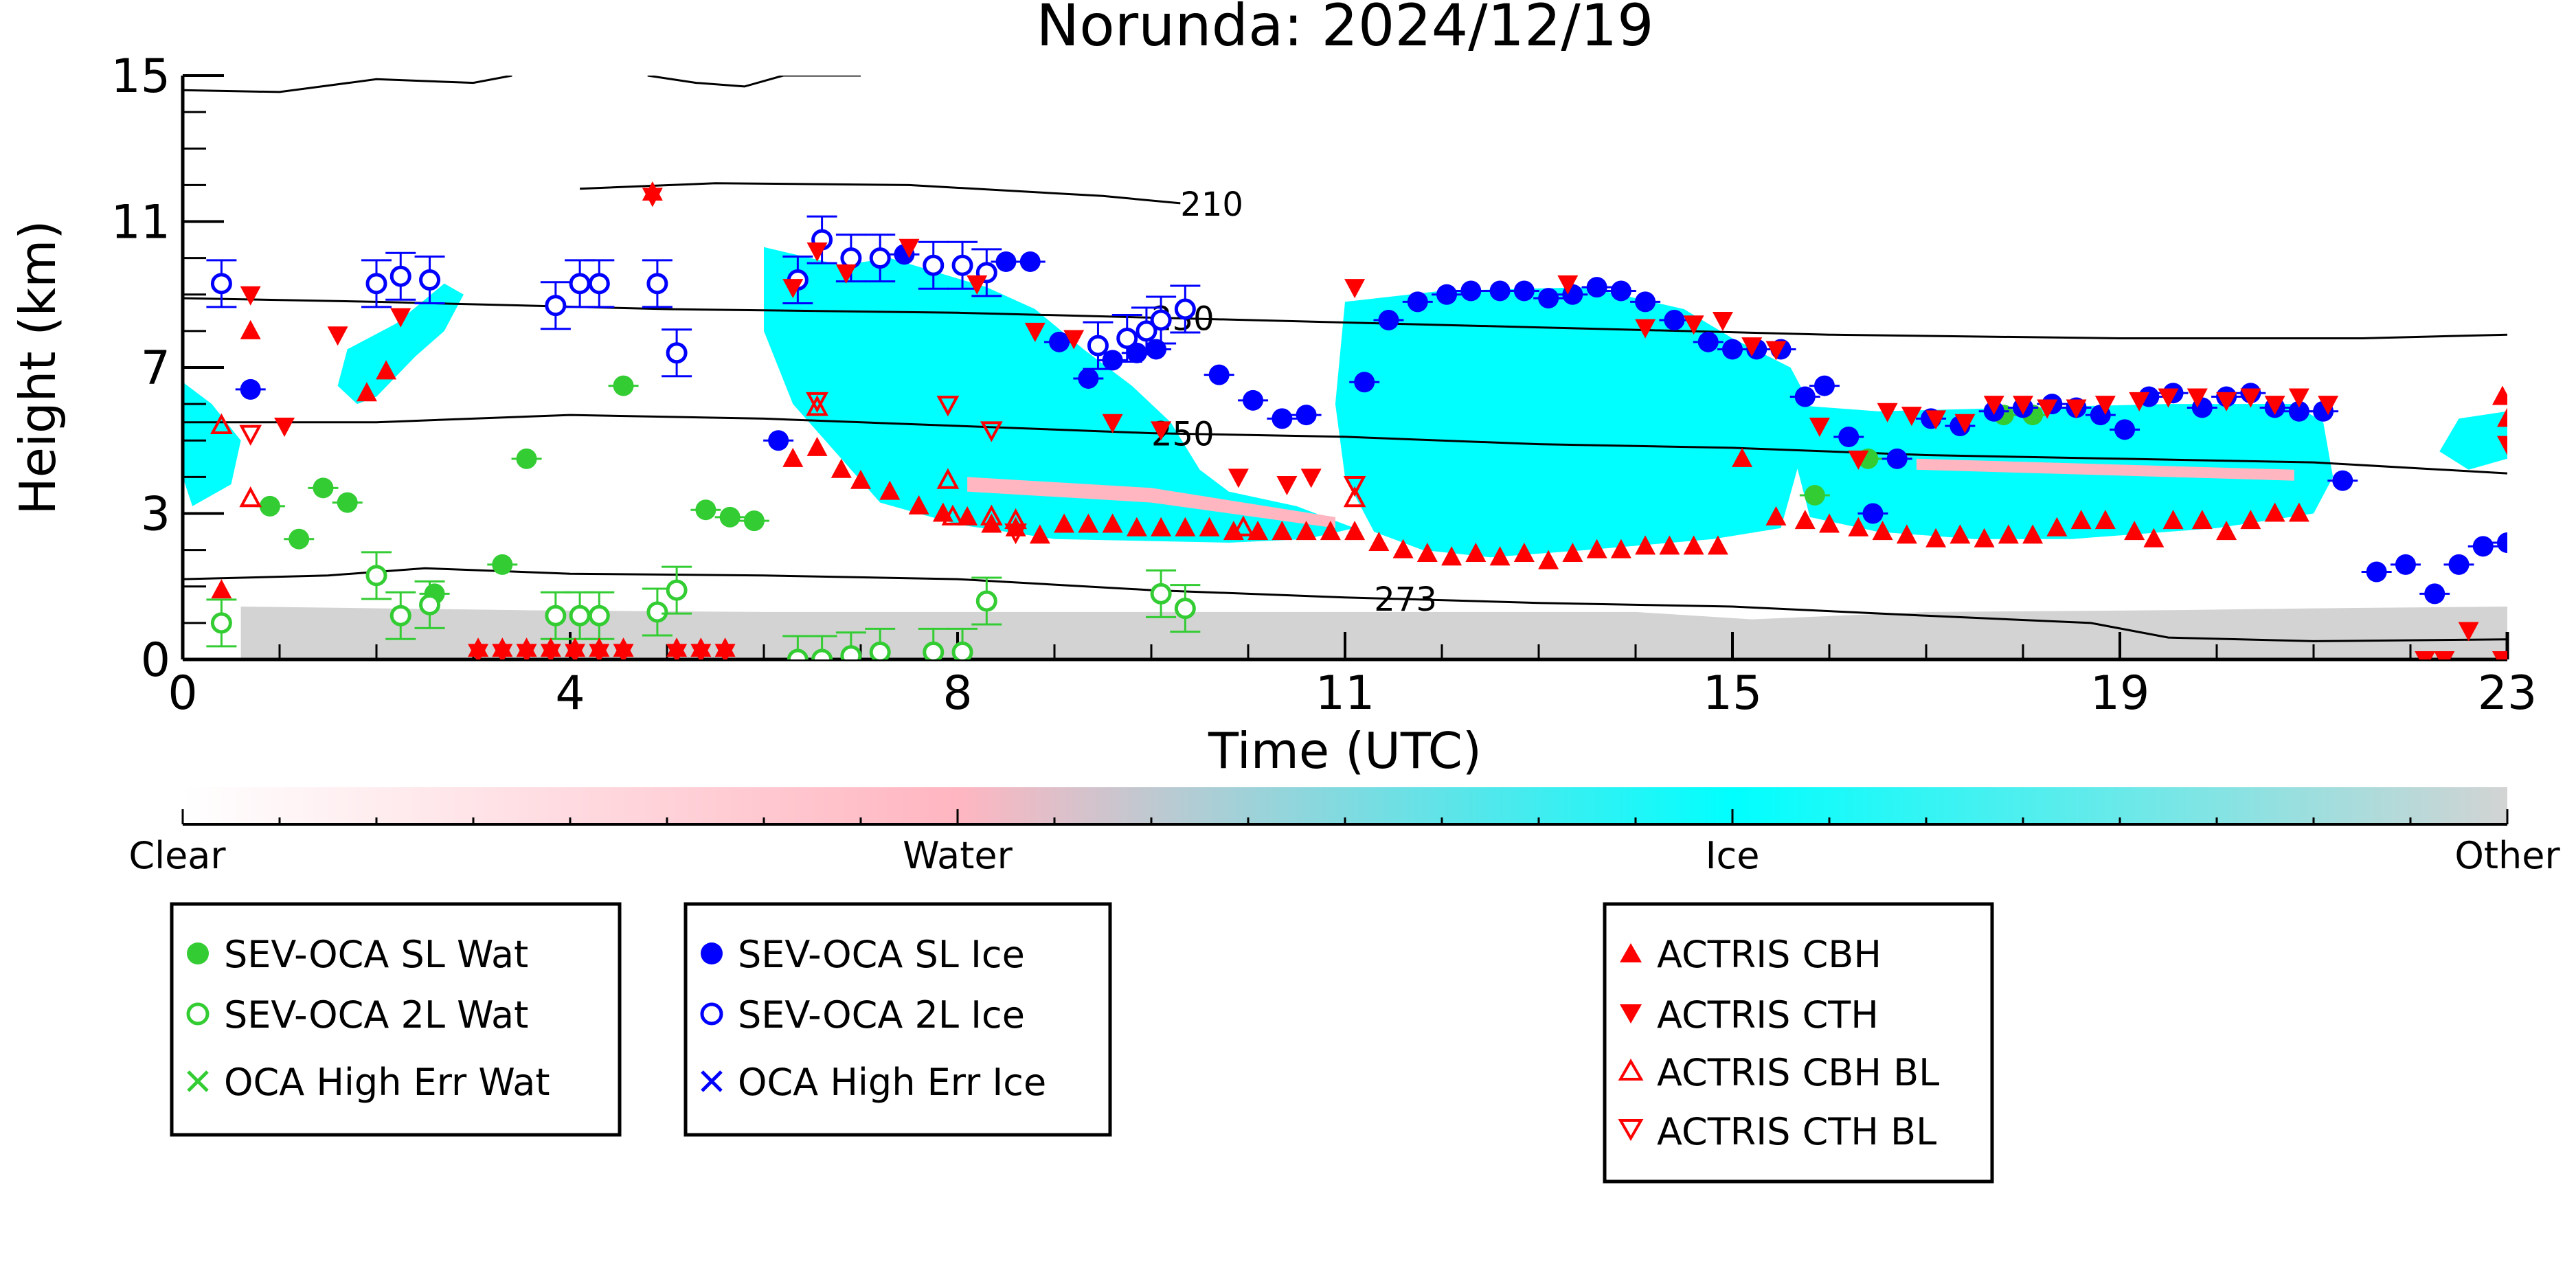 This screenshot has height=1288, width=2576. What do you see at coordinates (1631, 952) in the screenshot?
I see `legend-actris-cbh-marker` at bounding box center [1631, 952].